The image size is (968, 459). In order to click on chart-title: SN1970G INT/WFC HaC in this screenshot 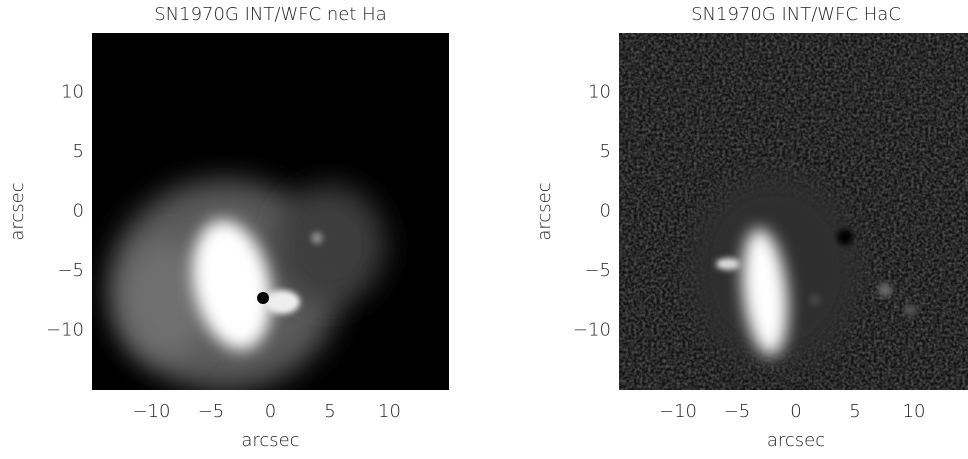, I will do `click(796, 14)`.